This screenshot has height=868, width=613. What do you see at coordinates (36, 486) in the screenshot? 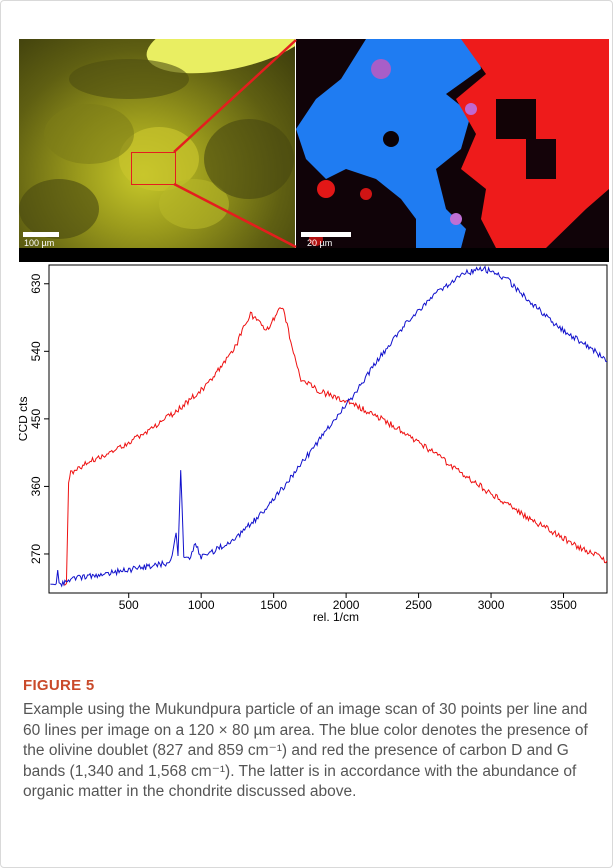
I see `y-tick-label-360: 360` at bounding box center [36, 486].